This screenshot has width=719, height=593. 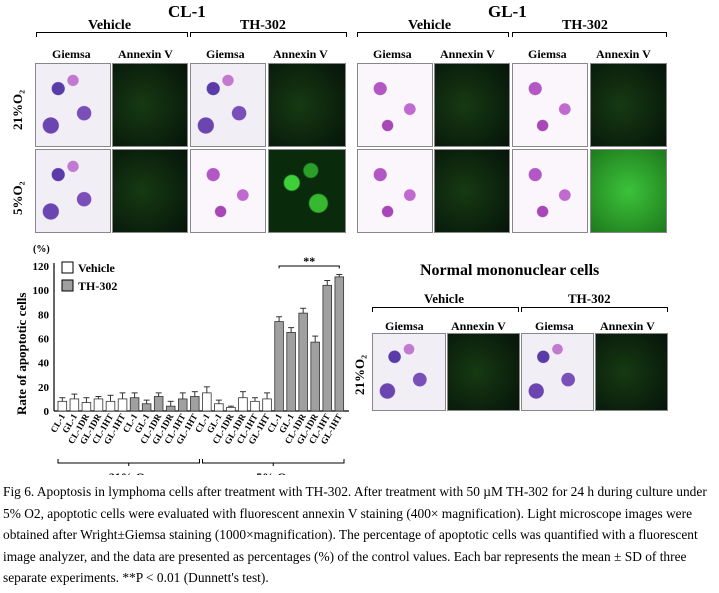 I want to click on micrograph-normal-vehicle-giemsa, so click(x=409, y=372).